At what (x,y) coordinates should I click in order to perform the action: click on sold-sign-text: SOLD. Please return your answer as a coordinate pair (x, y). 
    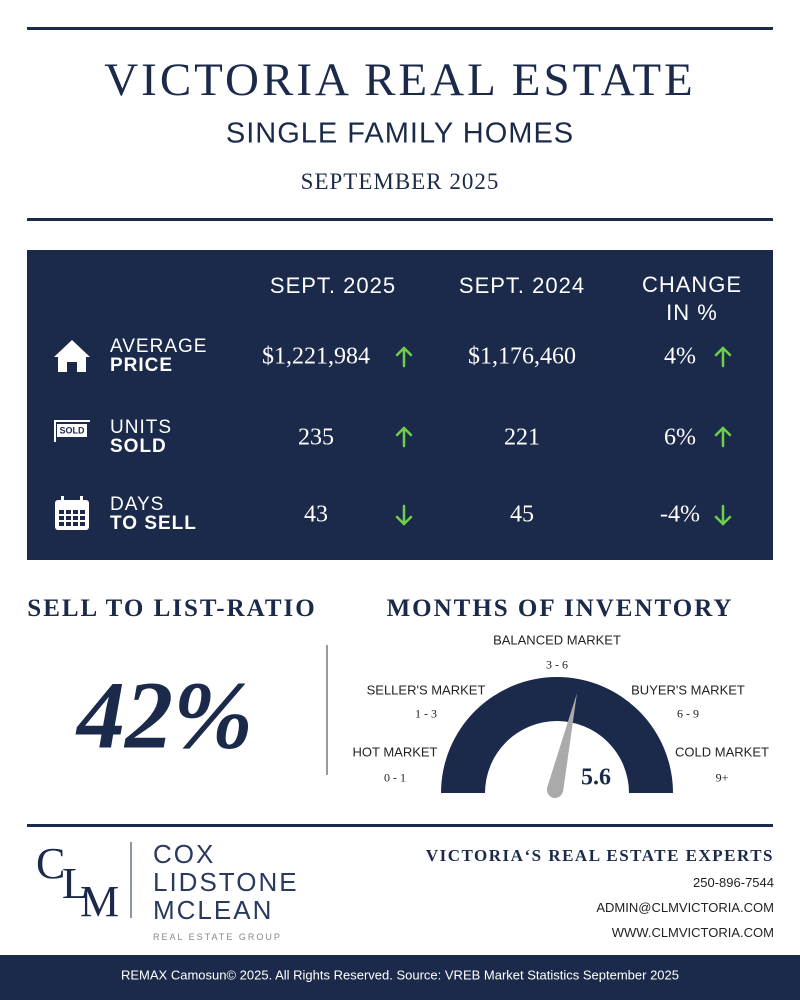
    Looking at the image, I should click on (72, 430).